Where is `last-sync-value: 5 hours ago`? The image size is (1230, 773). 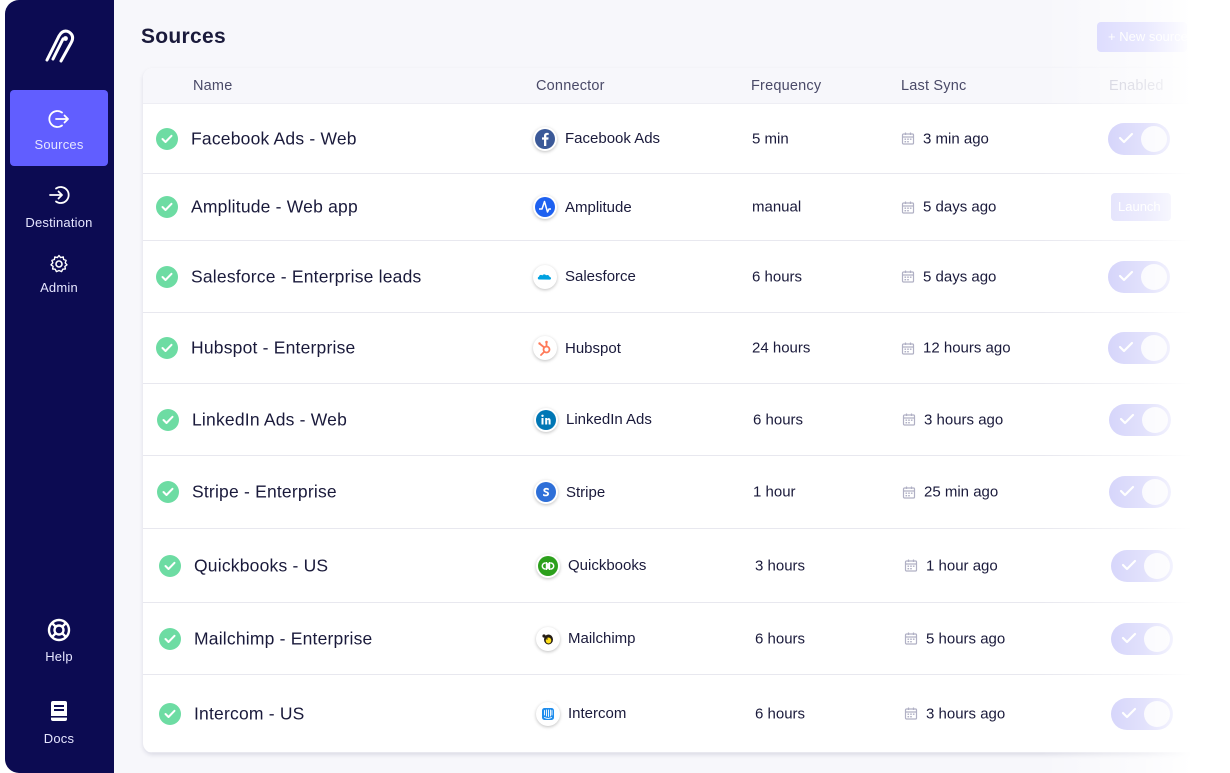 last-sync-value: 5 hours ago is located at coordinates (966, 638).